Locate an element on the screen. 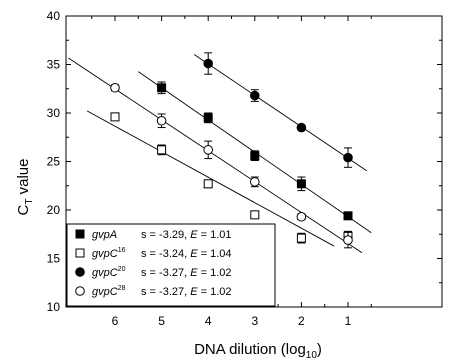 This screenshot has height=362, width=451. y-tick-label: 40 is located at coordinates (54, 16).